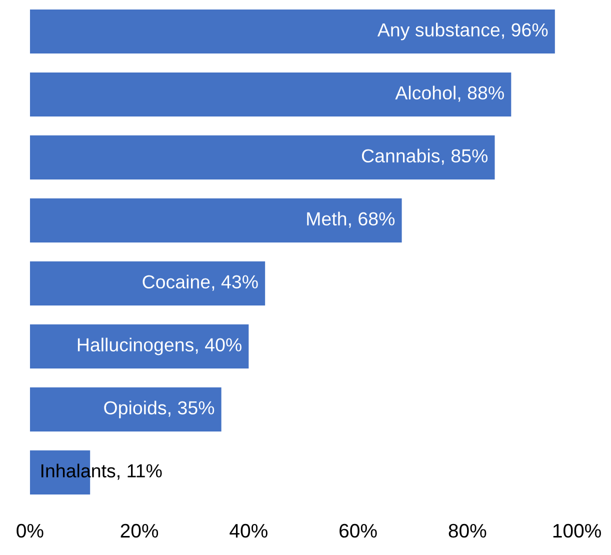 Image resolution: width=611 pixels, height=555 pixels. I want to click on data-label: Alcohol, 88%, so click(449, 94).